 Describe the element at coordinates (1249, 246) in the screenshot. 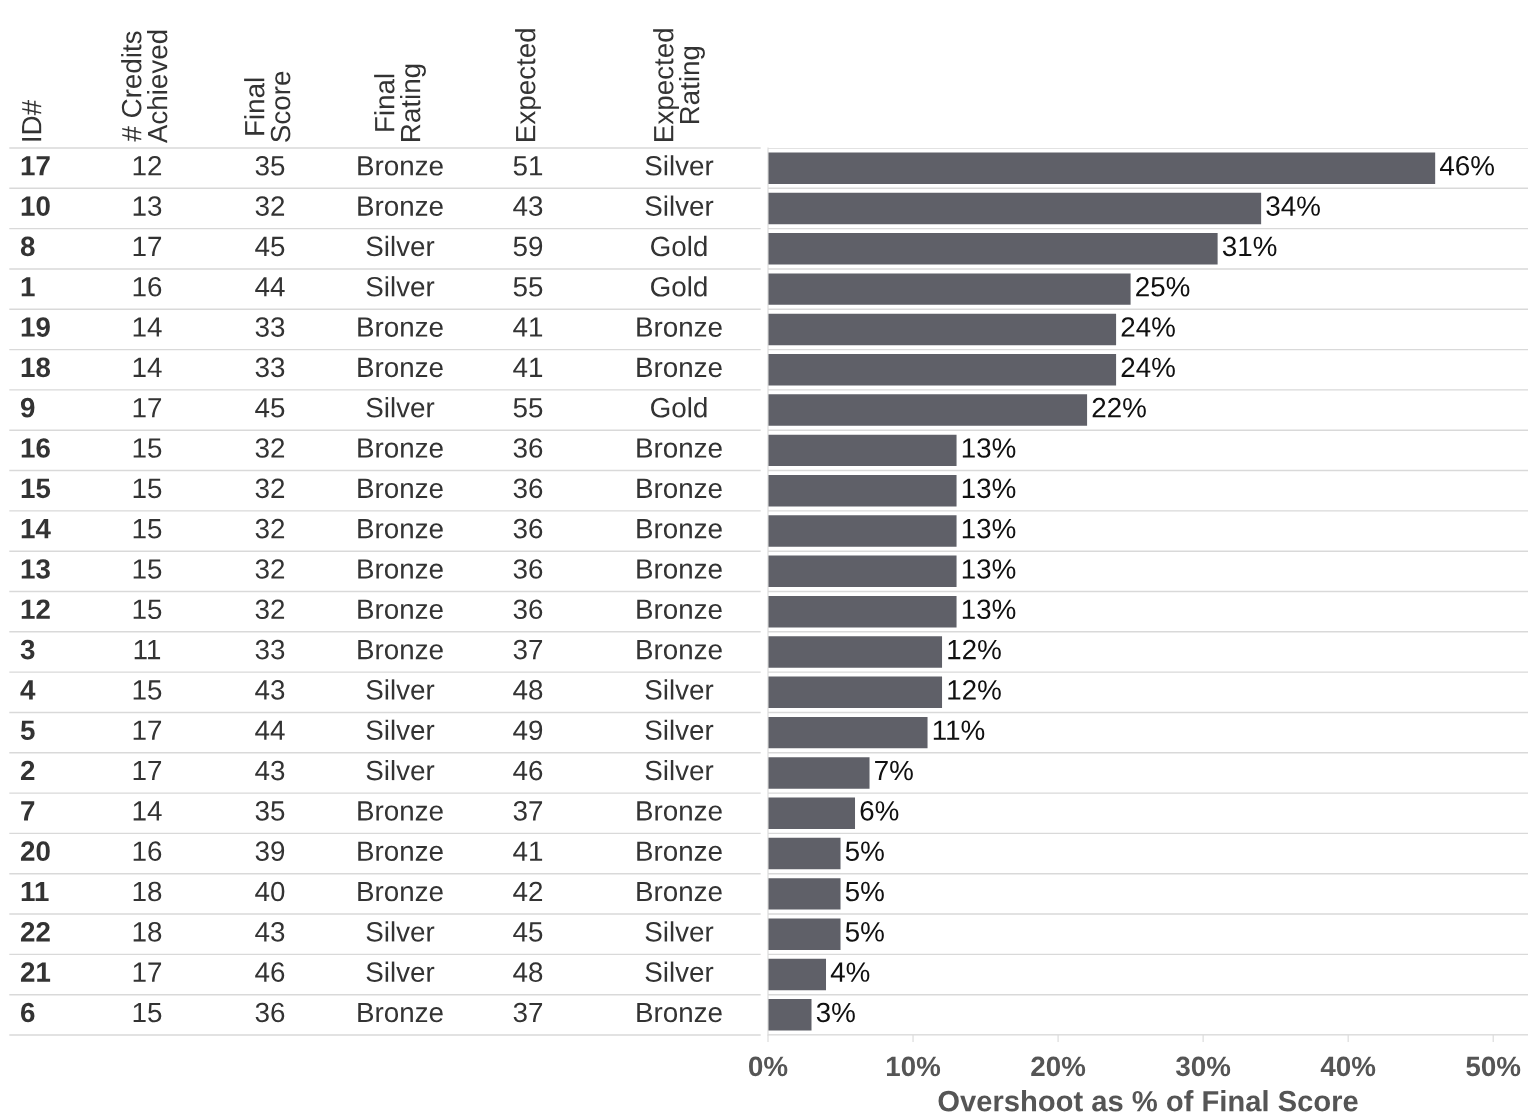

I see `data-label: 31%` at that location.